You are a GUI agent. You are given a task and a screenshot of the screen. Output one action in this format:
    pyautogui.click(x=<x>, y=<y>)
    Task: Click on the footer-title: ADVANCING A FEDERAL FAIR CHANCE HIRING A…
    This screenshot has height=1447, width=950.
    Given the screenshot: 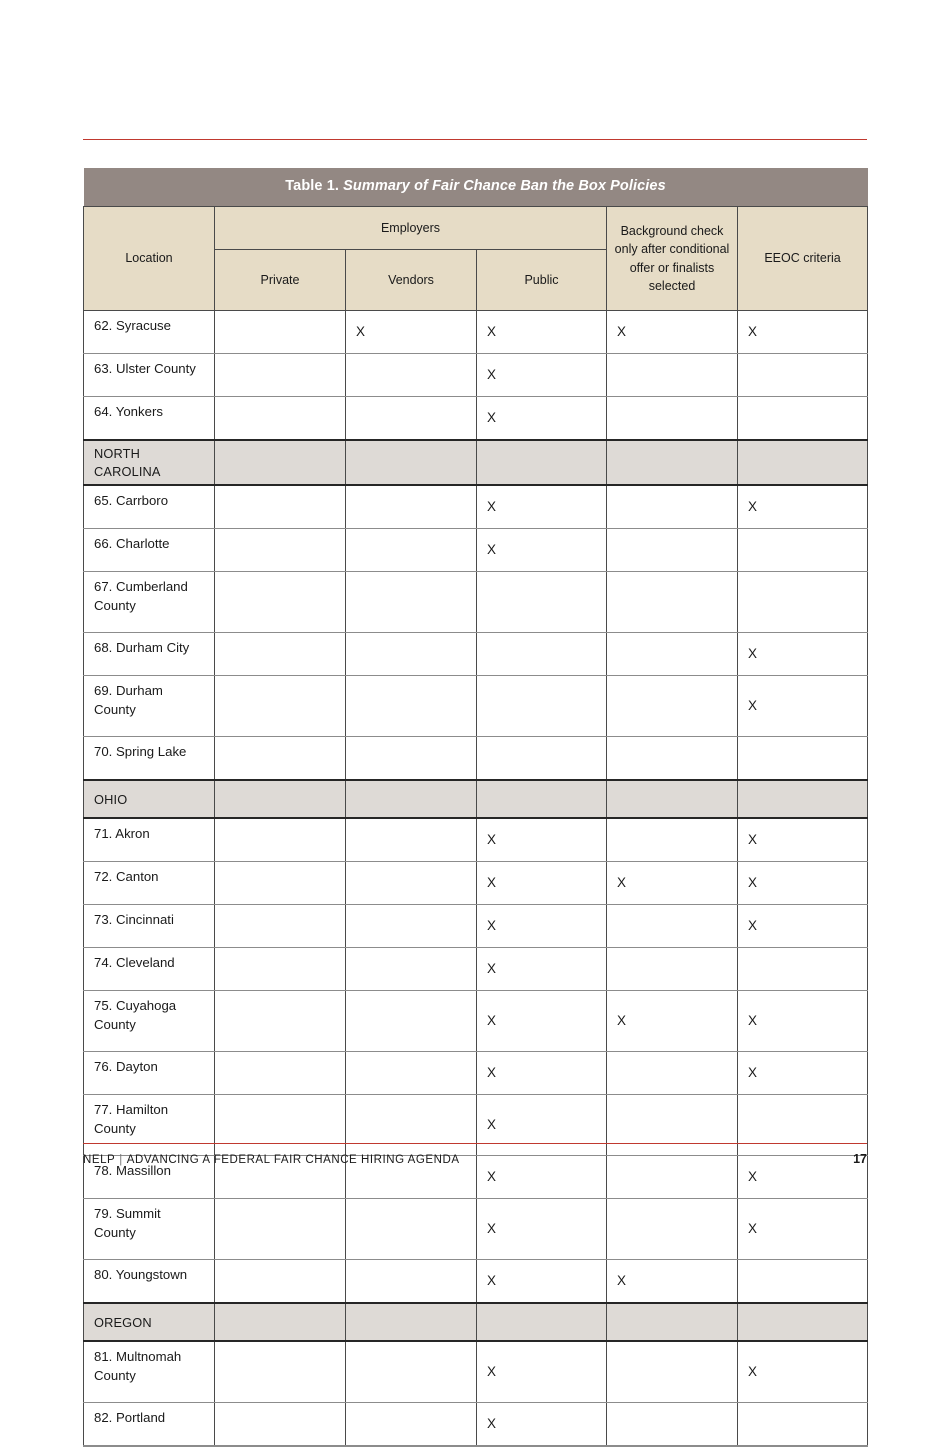 What is the action you would take?
    pyautogui.click(x=293, y=1160)
    